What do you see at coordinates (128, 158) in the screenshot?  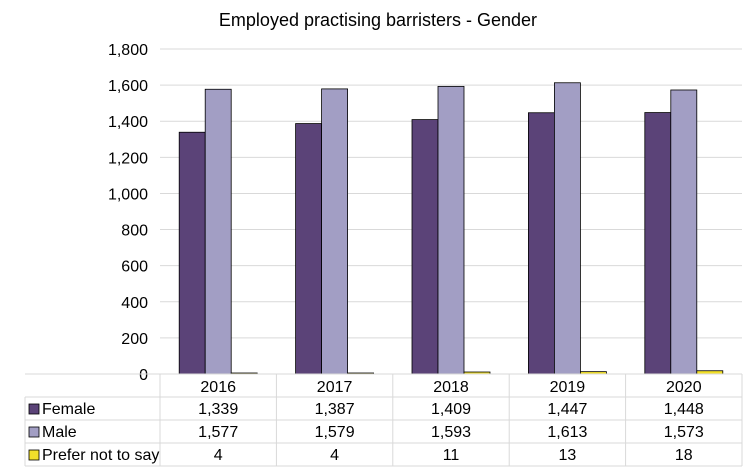 I see `y-tick-label: 1,200` at bounding box center [128, 158].